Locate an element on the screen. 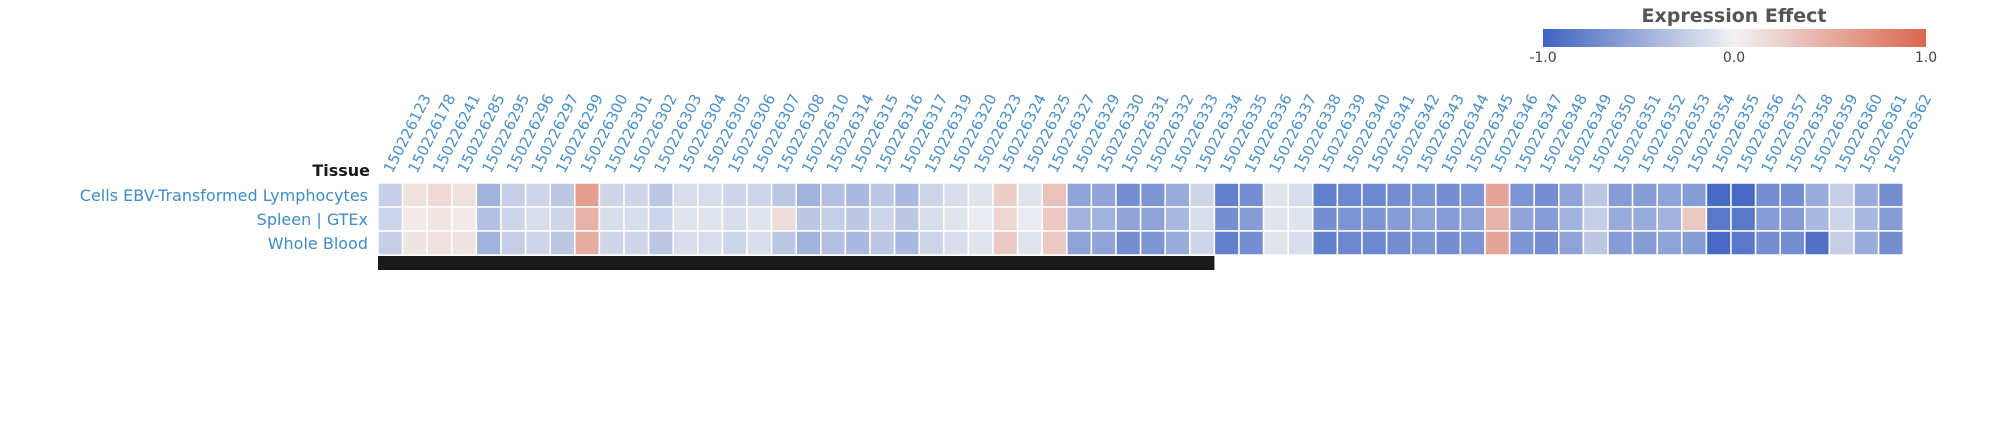  legend-gradient-bar is located at coordinates (1734, 38).